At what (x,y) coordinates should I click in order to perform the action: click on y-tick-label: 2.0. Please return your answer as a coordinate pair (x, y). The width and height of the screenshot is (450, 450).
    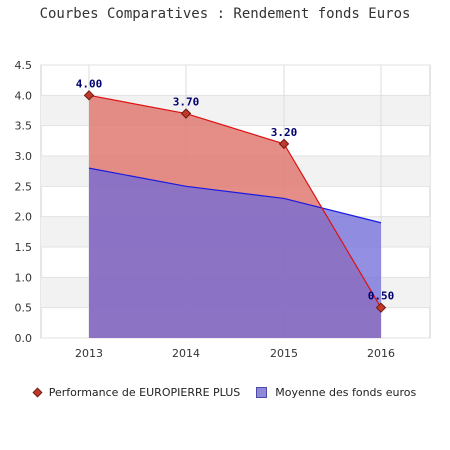
    Looking at the image, I should click on (24, 217).